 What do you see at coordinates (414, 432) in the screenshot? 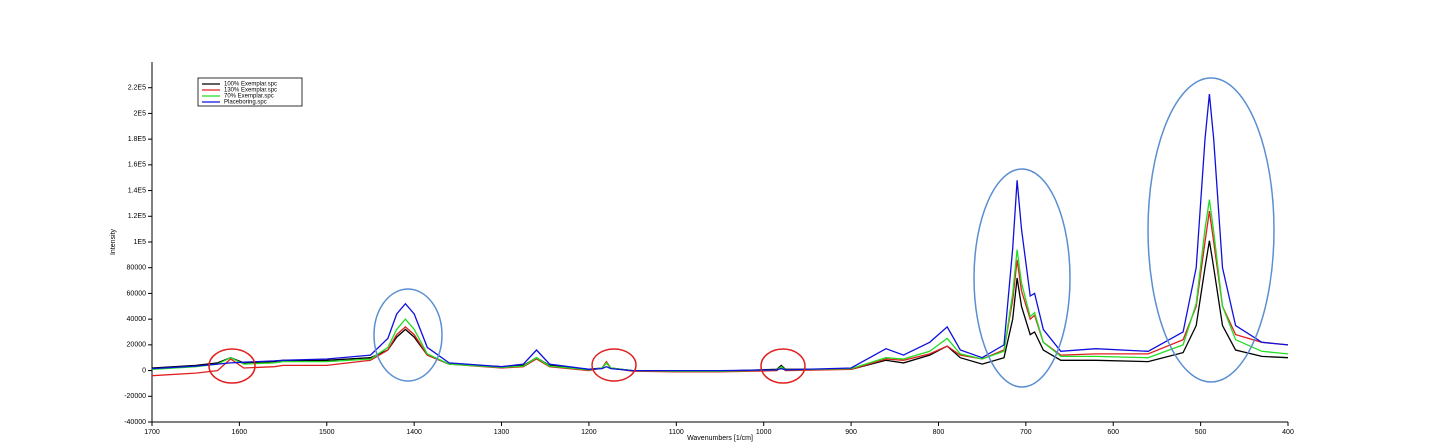
I see `x-tick-label: 1400` at bounding box center [414, 432].